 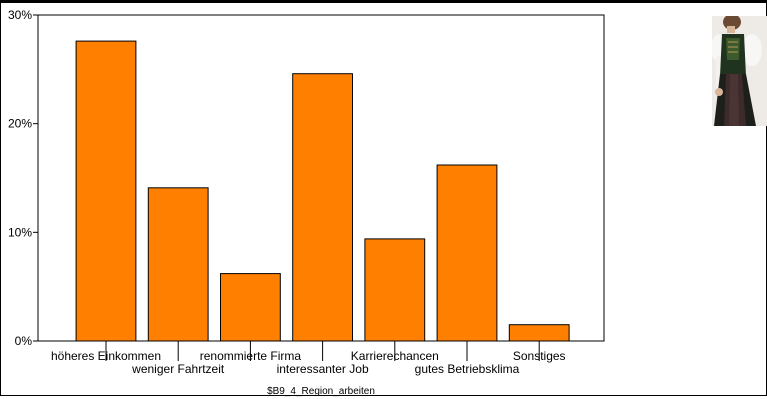 What do you see at coordinates (395, 356) in the screenshot?
I see `category-label: Karrierechancen` at bounding box center [395, 356].